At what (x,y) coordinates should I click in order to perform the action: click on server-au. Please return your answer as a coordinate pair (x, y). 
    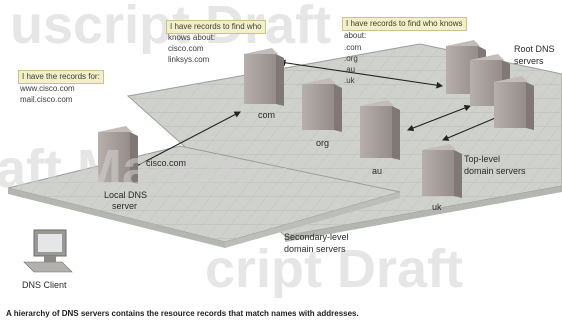
    Looking at the image, I should click on (380, 130).